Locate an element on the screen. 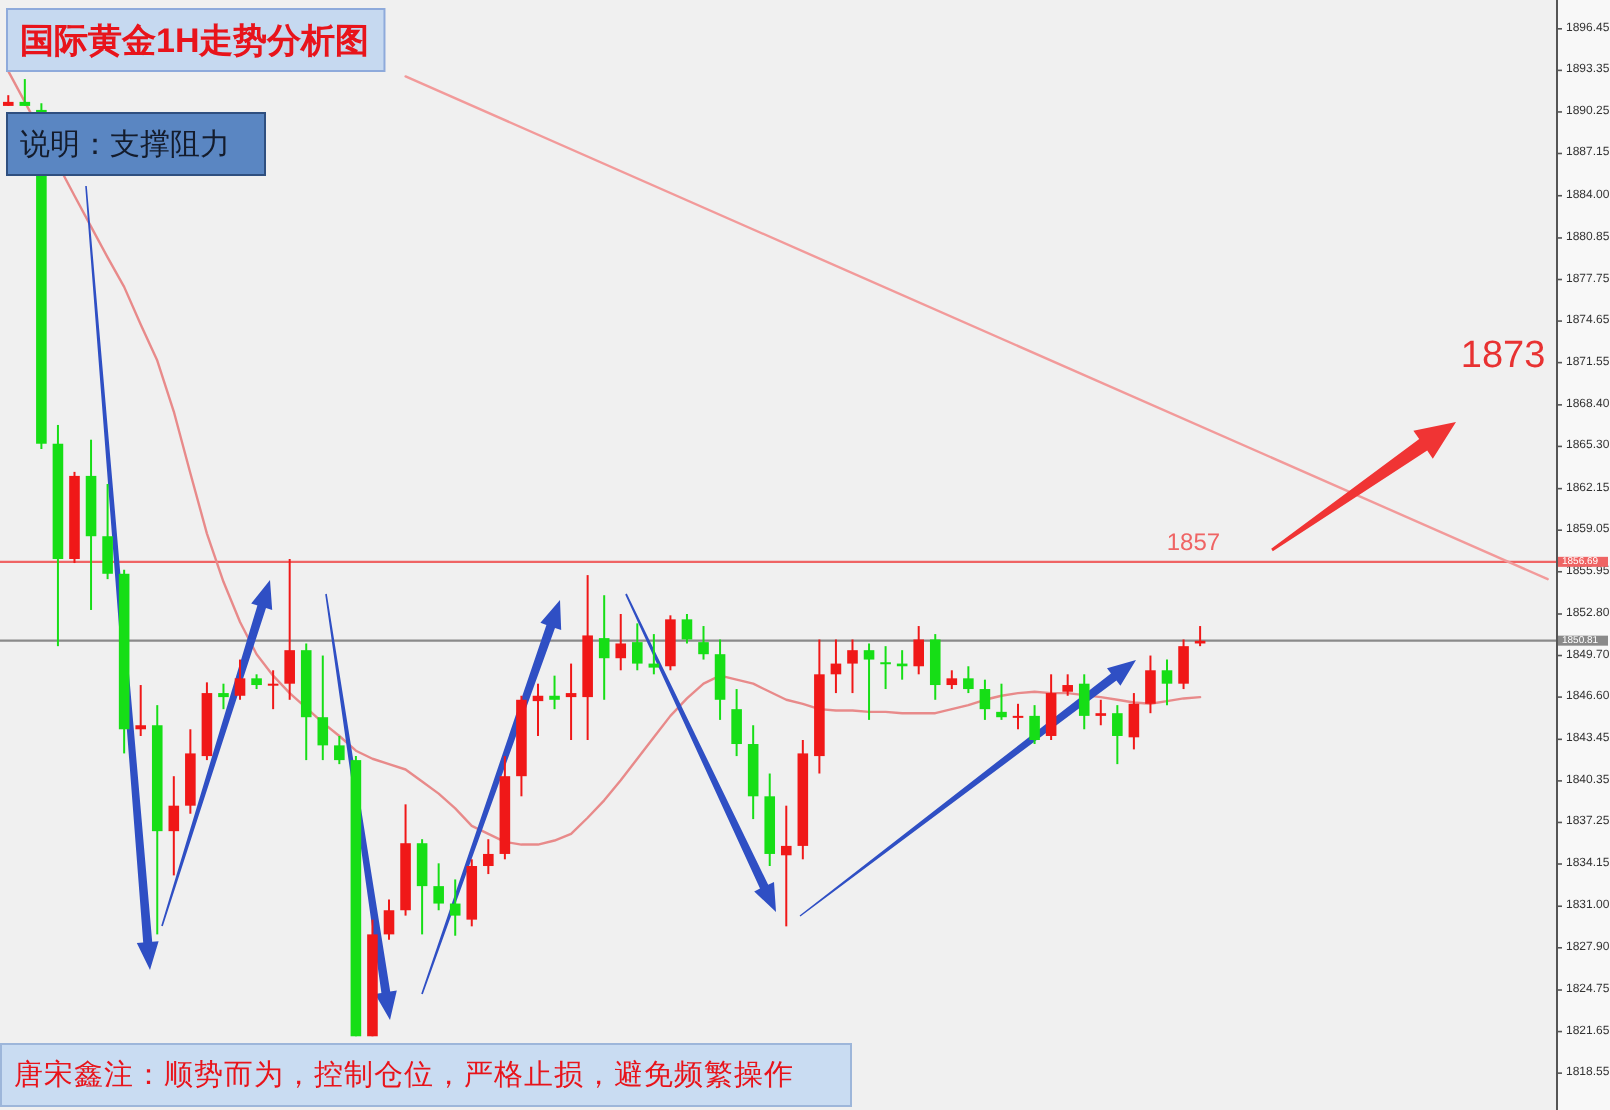 The height and width of the screenshot is (1110, 1610). subtitle: 说明：支撑阻力 is located at coordinates (136, 144).